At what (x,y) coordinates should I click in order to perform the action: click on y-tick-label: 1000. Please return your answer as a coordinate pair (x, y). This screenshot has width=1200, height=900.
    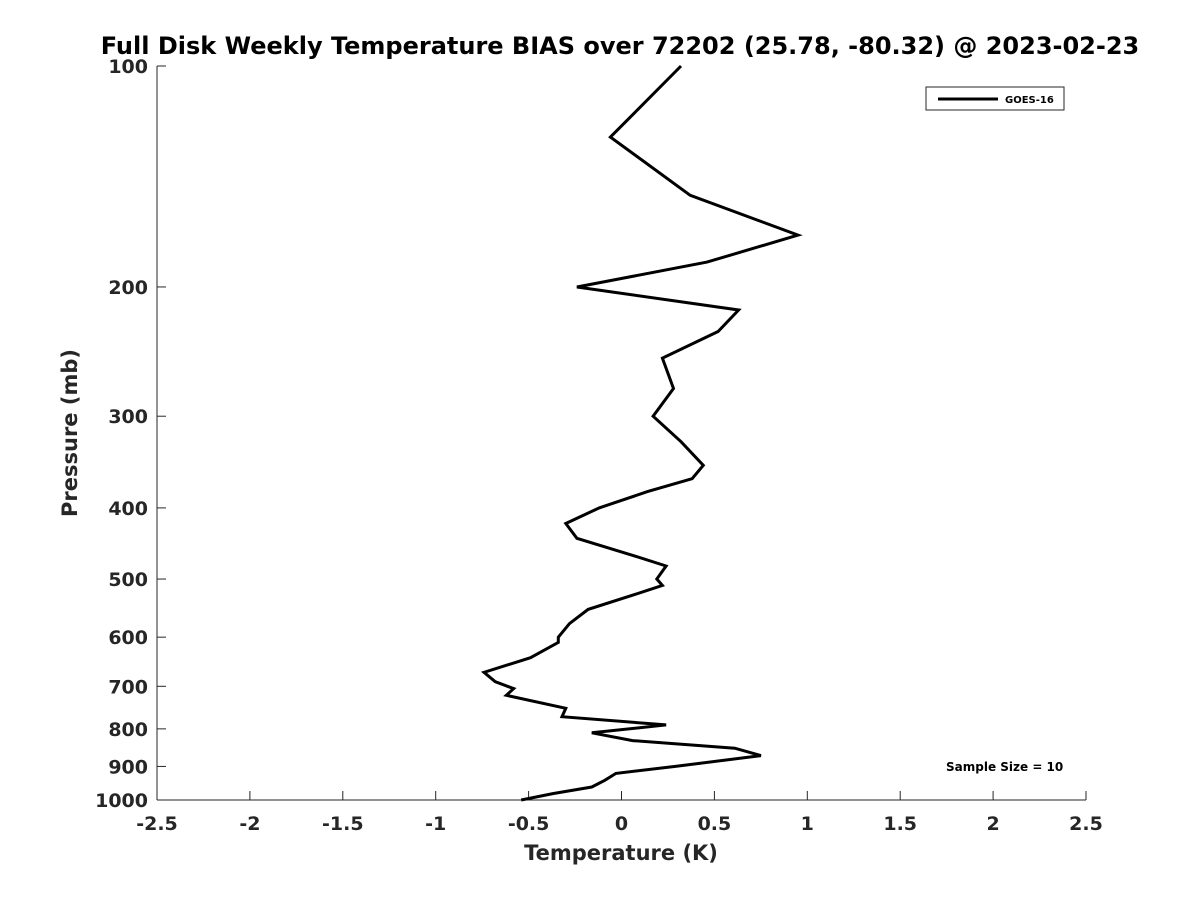
    Looking at the image, I should click on (121, 801).